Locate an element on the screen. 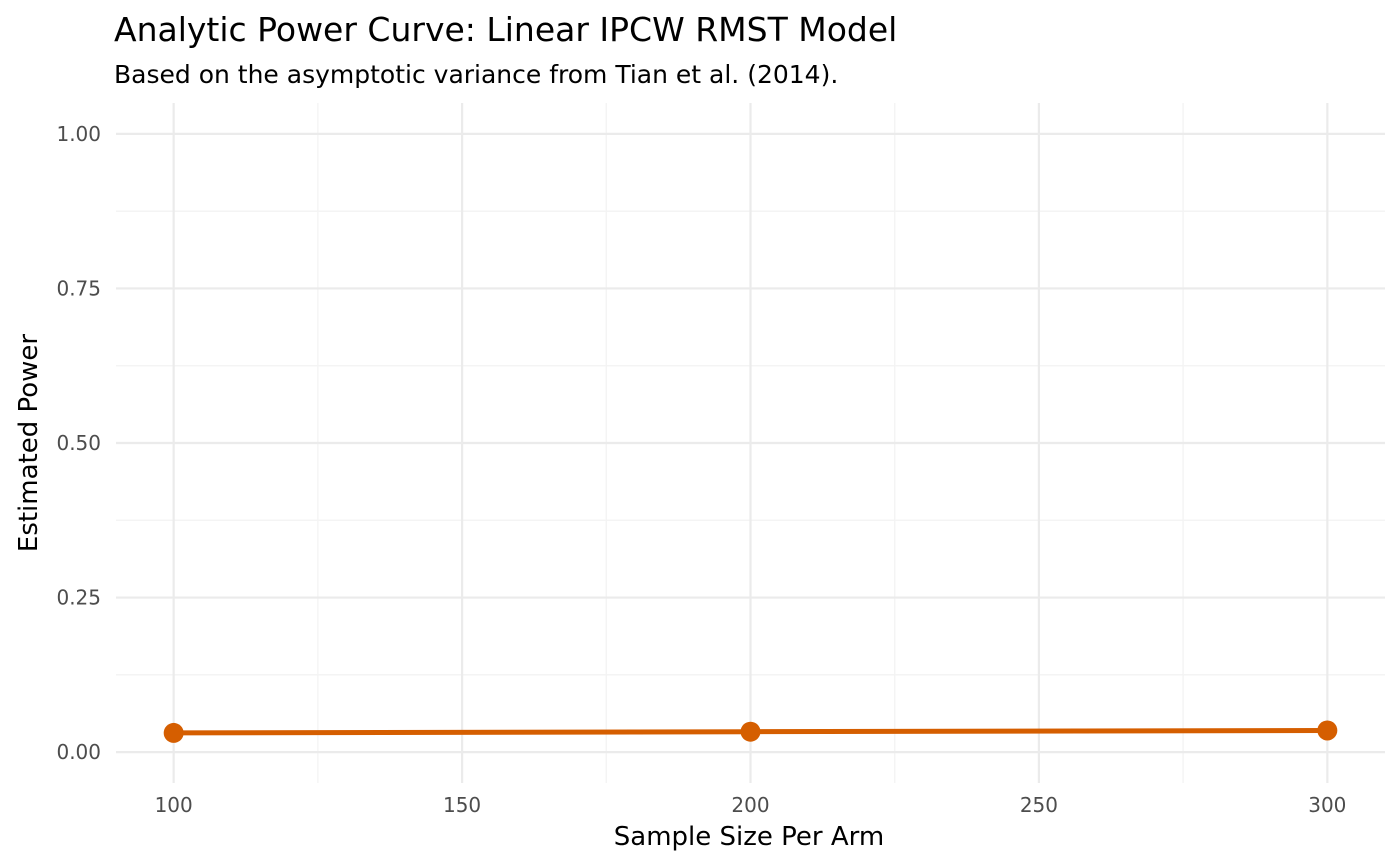 Image resolution: width=1400 pixels, height=866 pixels. y-axis-ticks: 0.00 0.25 0.50 0.75 1.00 is located at coordinates (78, 443).